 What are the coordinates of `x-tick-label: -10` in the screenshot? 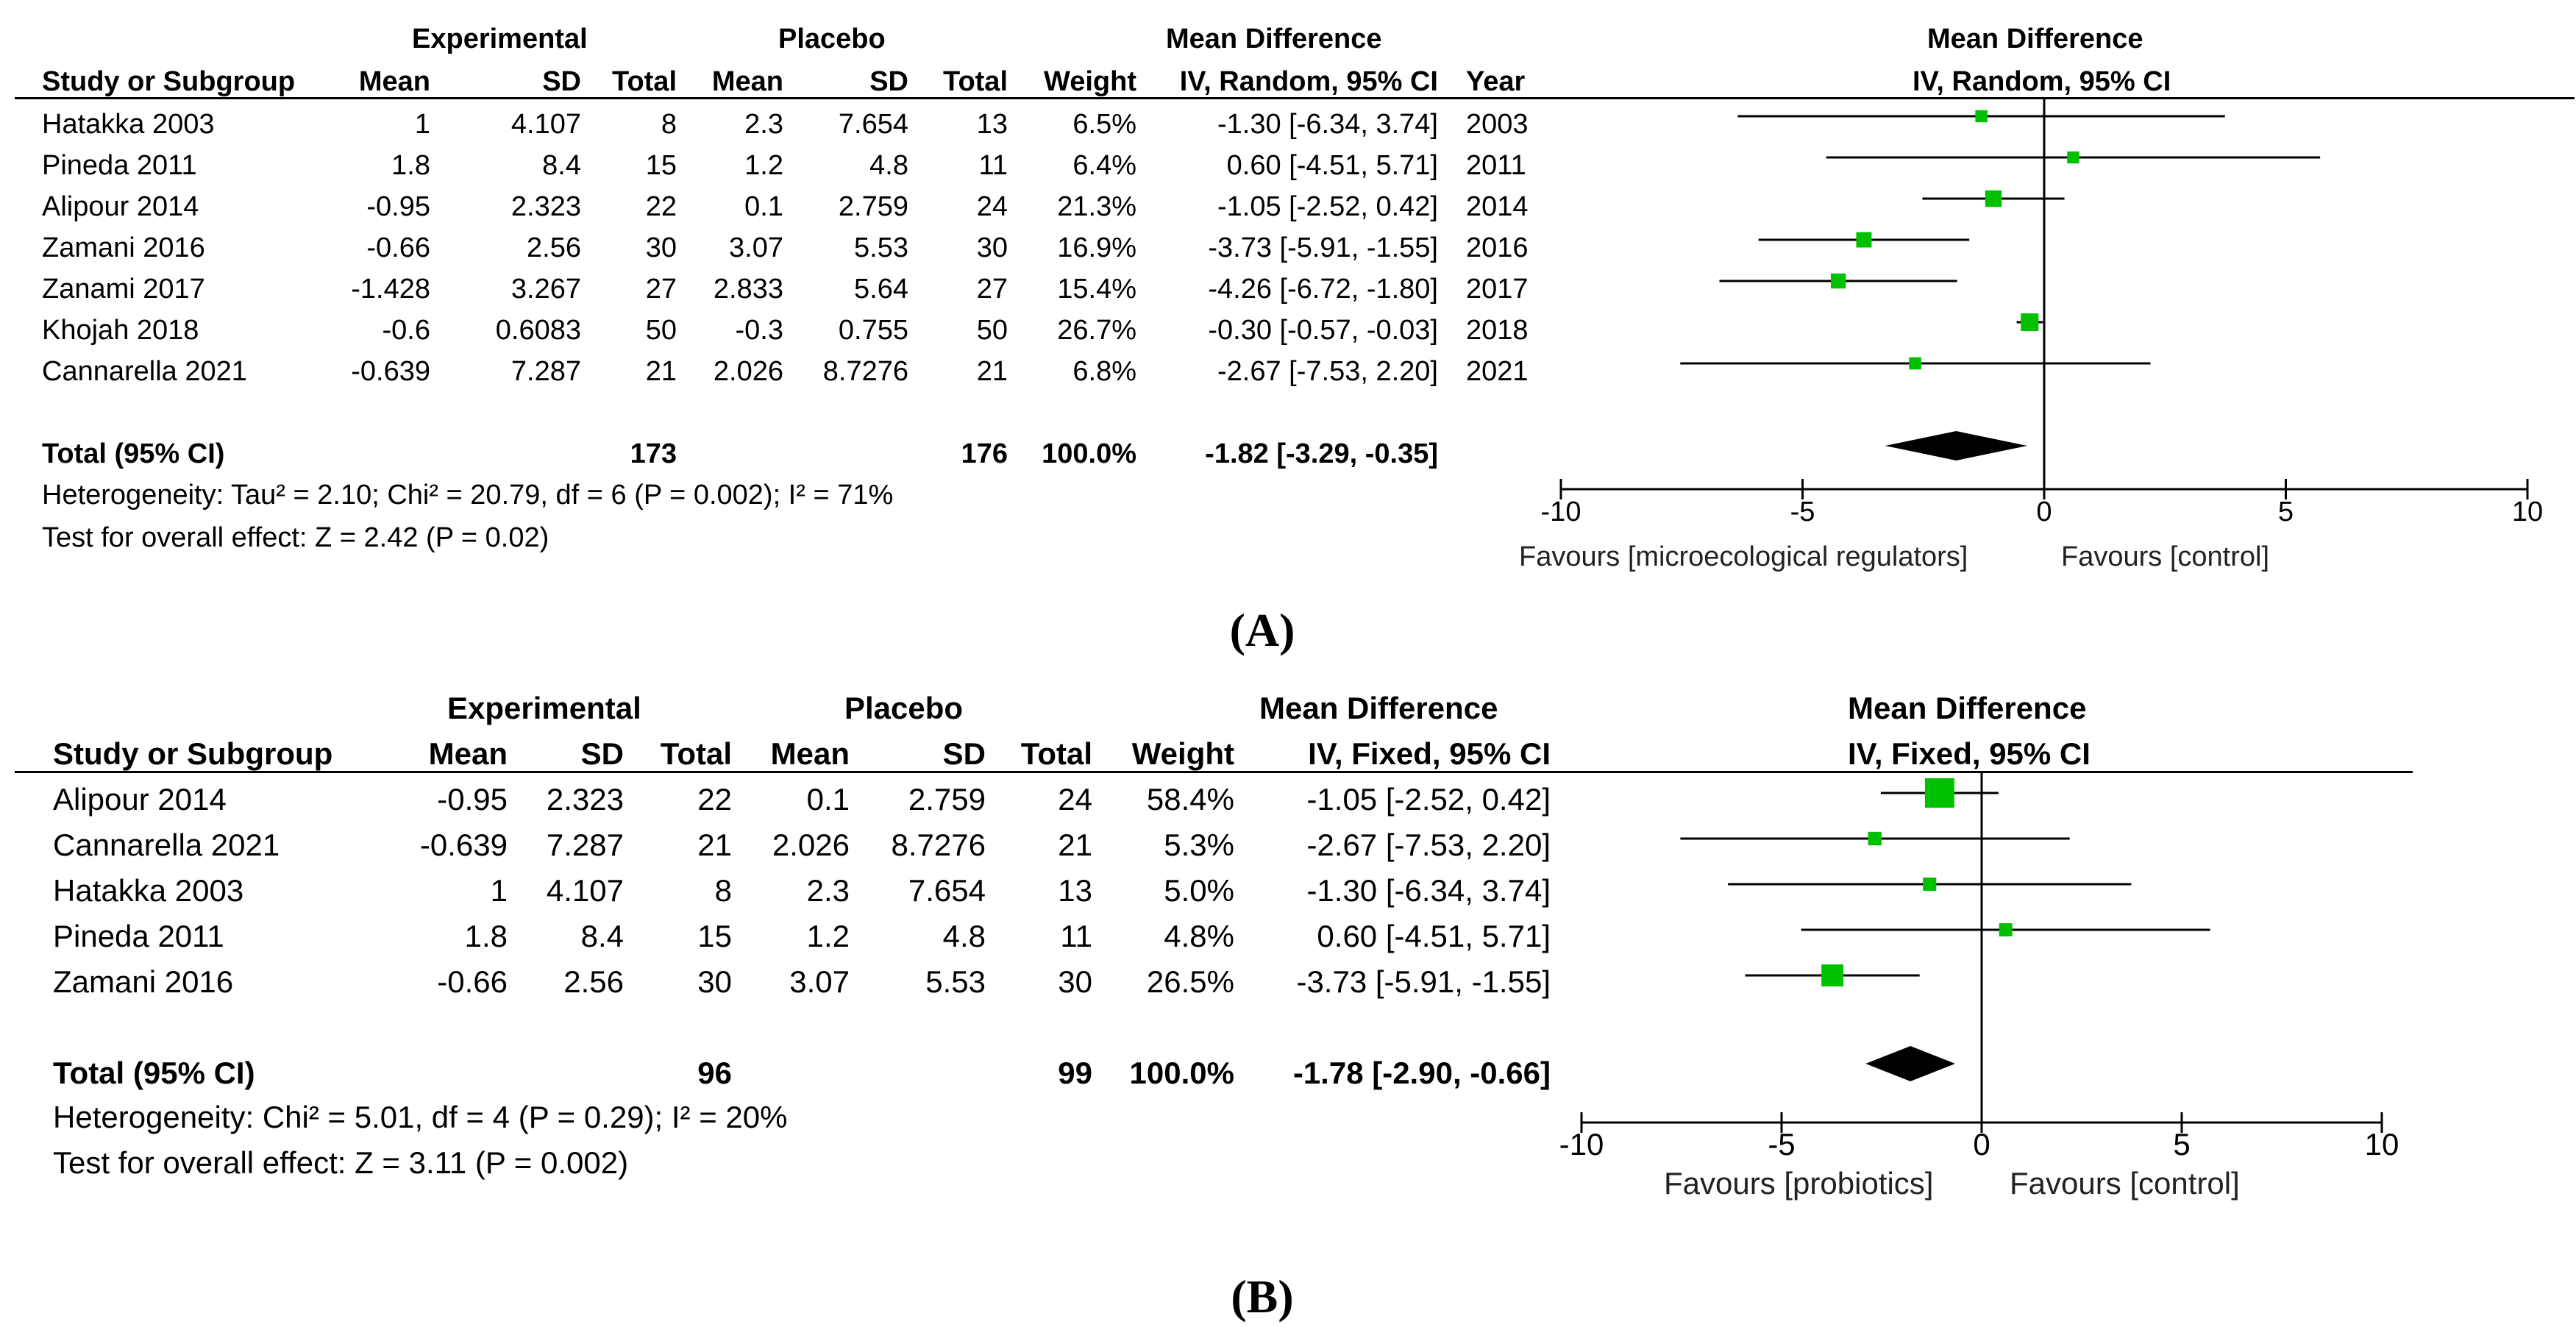 It's located at (1561, 512).